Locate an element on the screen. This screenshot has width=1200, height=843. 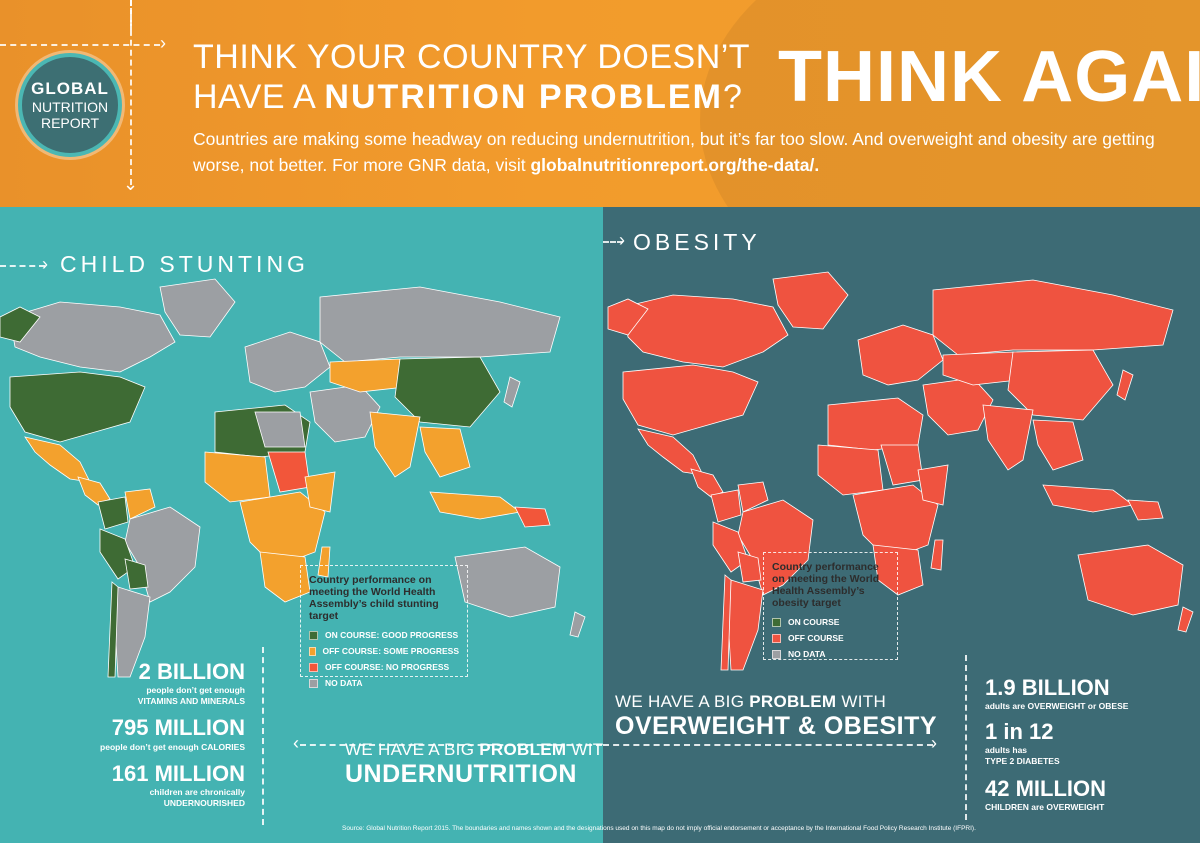
globe-watermark is located at coordinates (950, 103).